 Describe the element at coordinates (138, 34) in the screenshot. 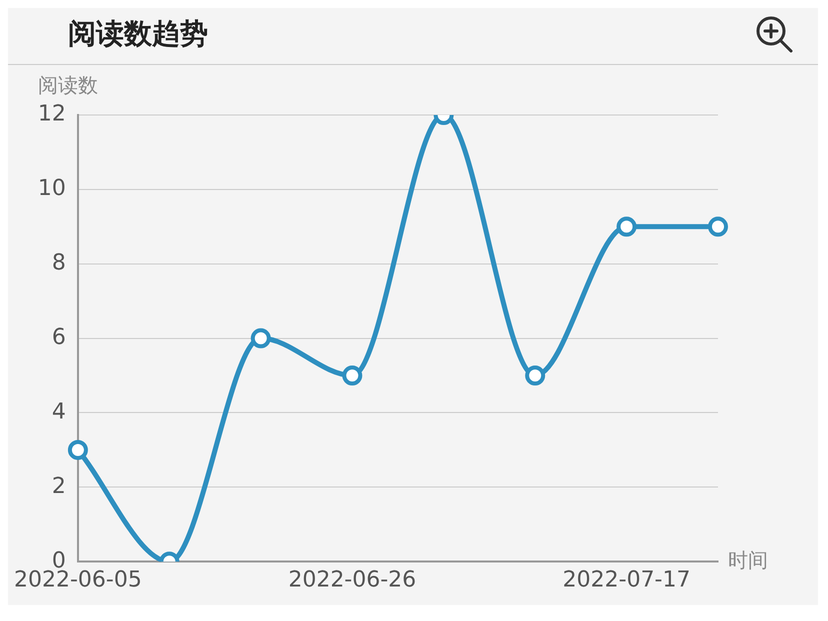

I see `chart-title: 阅读数趋势` at that location.